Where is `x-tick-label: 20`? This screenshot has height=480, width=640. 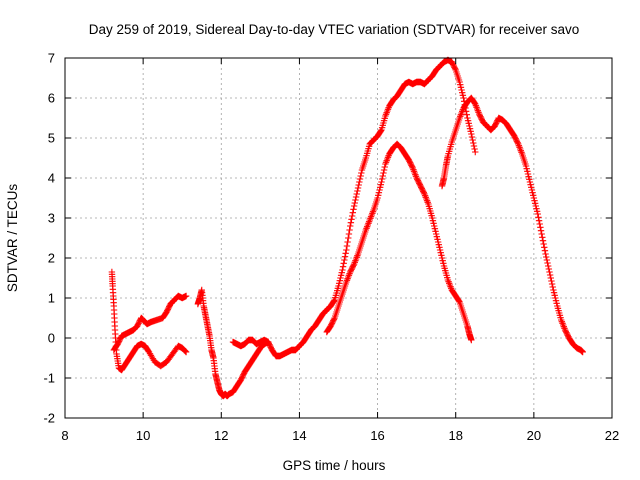
x-tick-label: 20 is located at coordinates (534, 435).